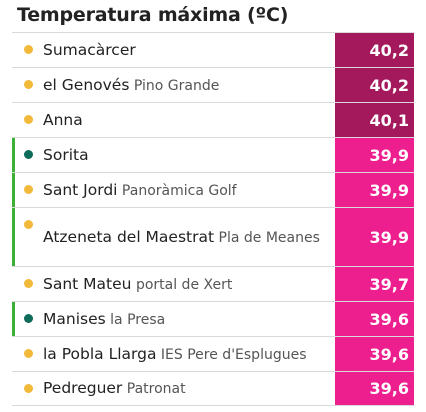  I want to click on station-label: Sant Mateu portal de Xert, so click(137, 284).